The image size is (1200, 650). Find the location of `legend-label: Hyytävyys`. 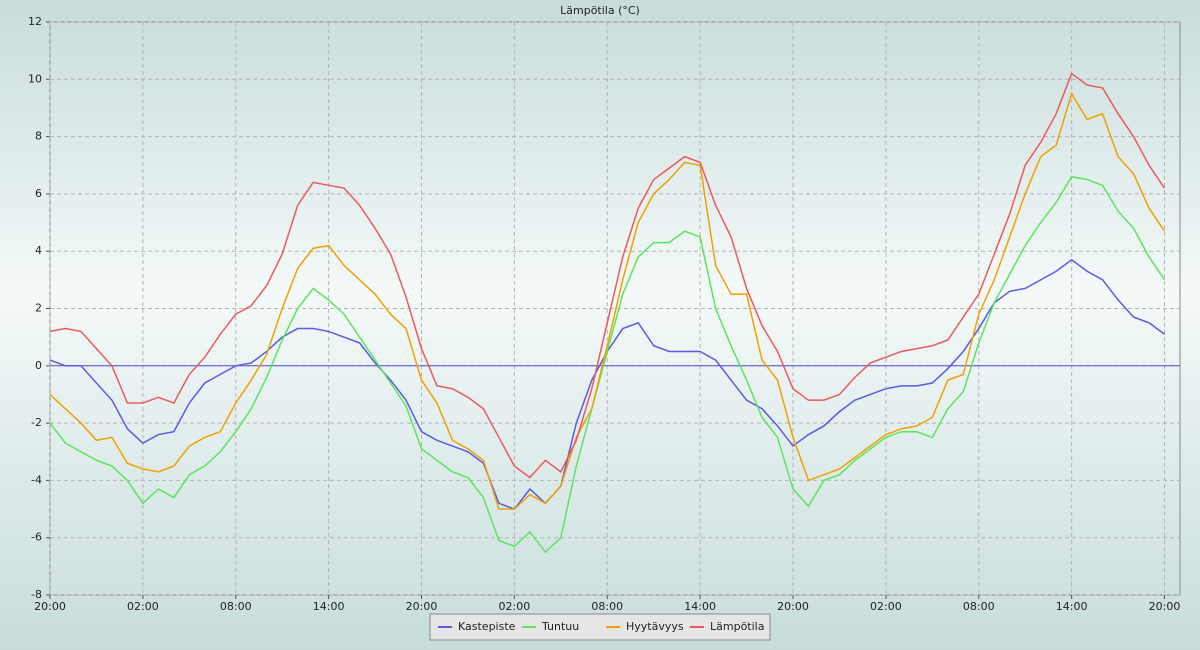

legend-label: Hyytävyys is located at coordinates (655, 626).